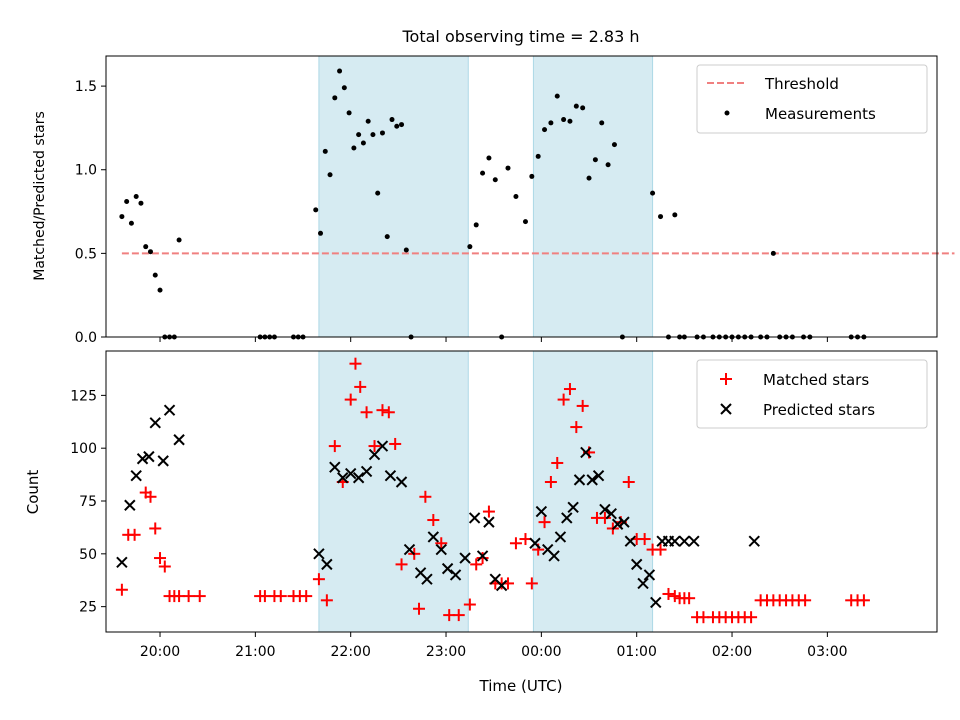 The height and width of the screenshot is (720, 960). What do you see at coordinates (160, 652) in the screenshot?
I see `x-tick-label: 20:00` at bounding box center [160, 652].